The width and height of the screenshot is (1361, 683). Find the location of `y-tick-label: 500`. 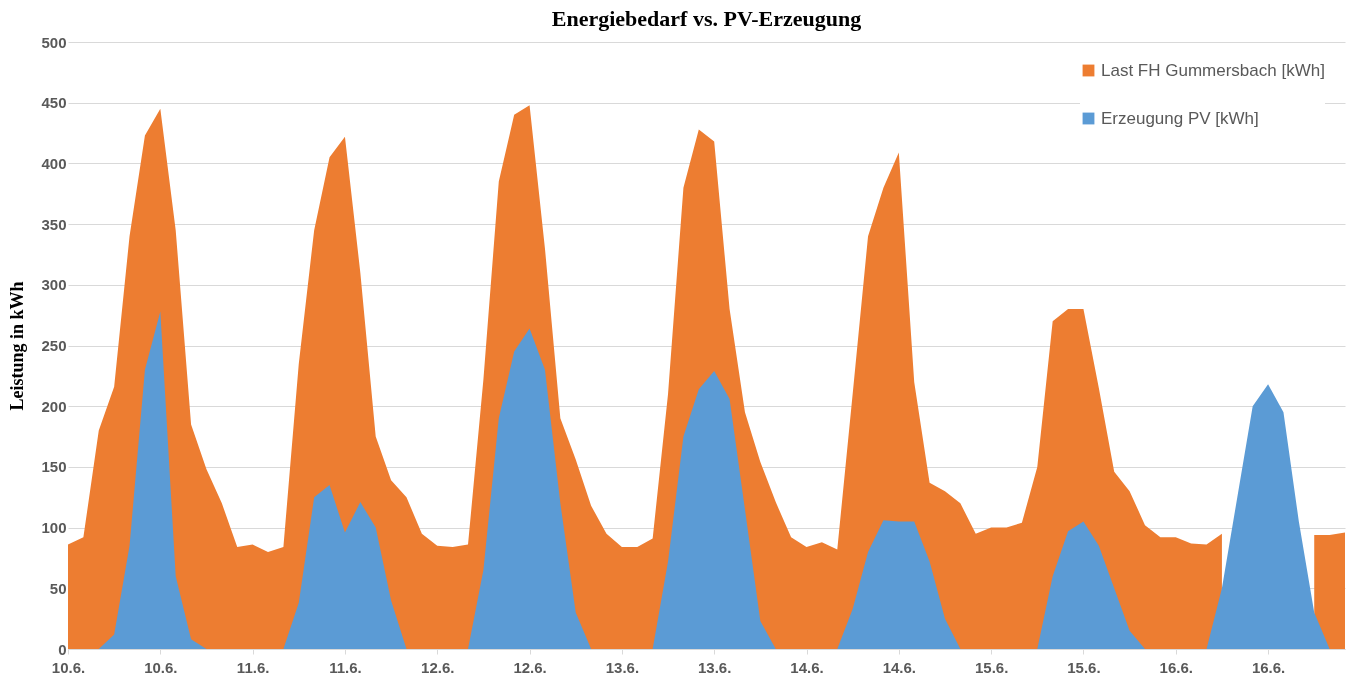

y-tick-label: 500 is located at coordinates (54, 42).